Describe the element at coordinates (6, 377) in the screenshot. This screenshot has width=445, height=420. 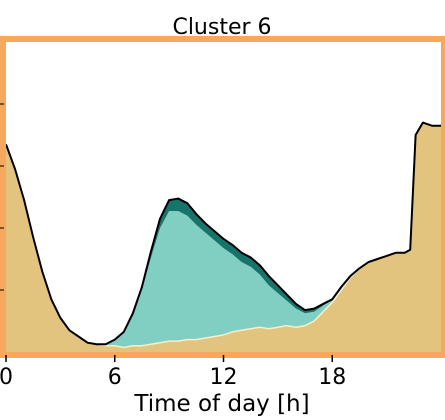
I see `x-tick-label: 0` at that location.